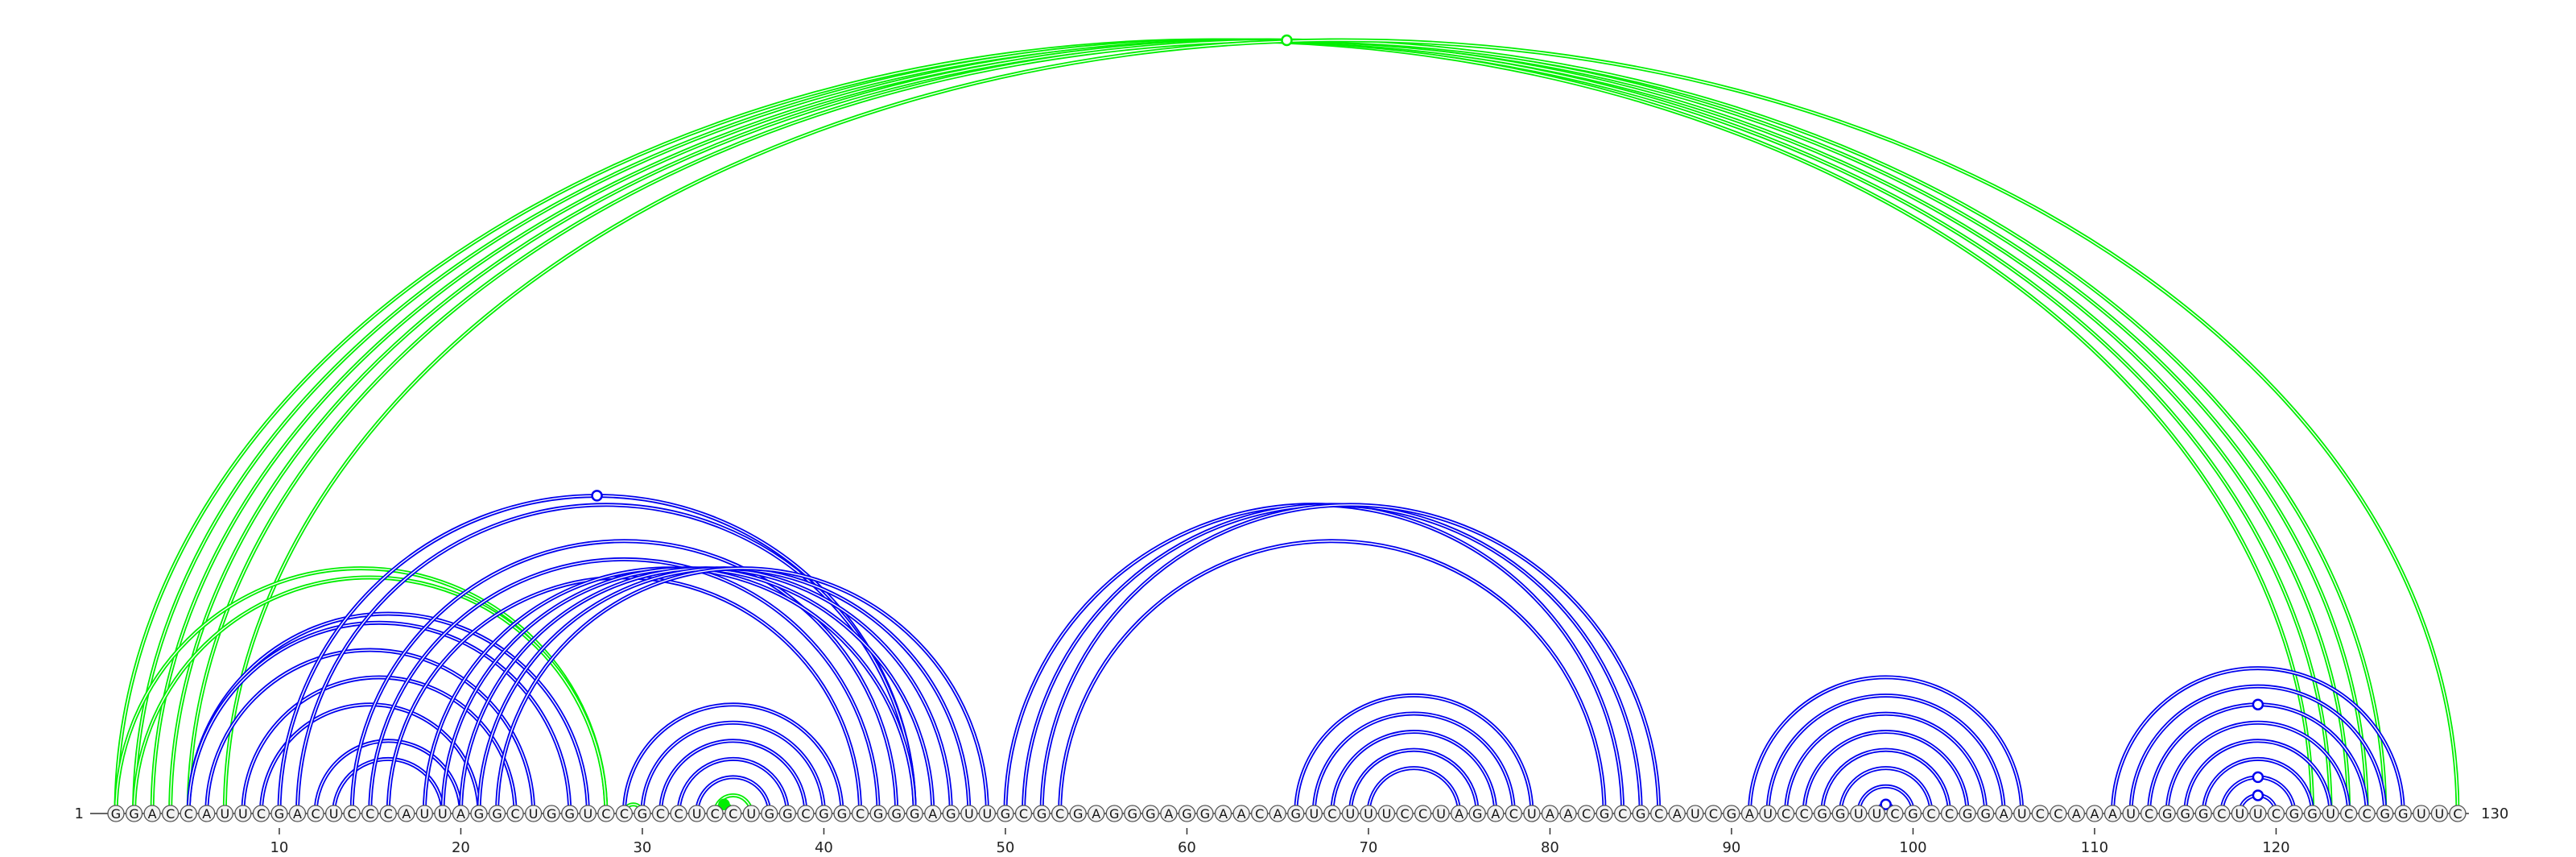 This screenshot has height=857, width=2576. I want to click on sequence-start-label: 1, so click(79, 813).